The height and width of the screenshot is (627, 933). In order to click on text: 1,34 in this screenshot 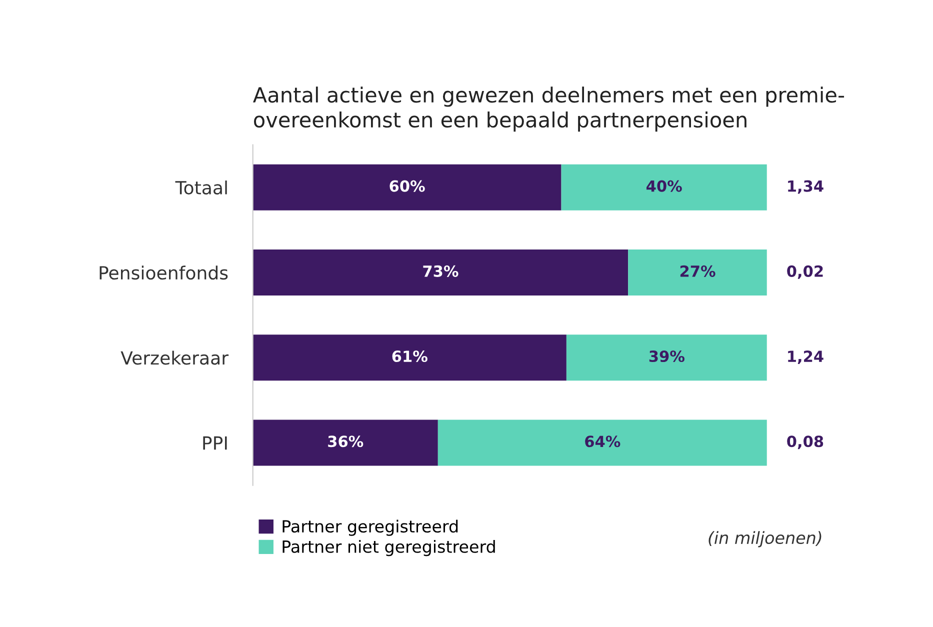, I will do `click(806, 187)`.